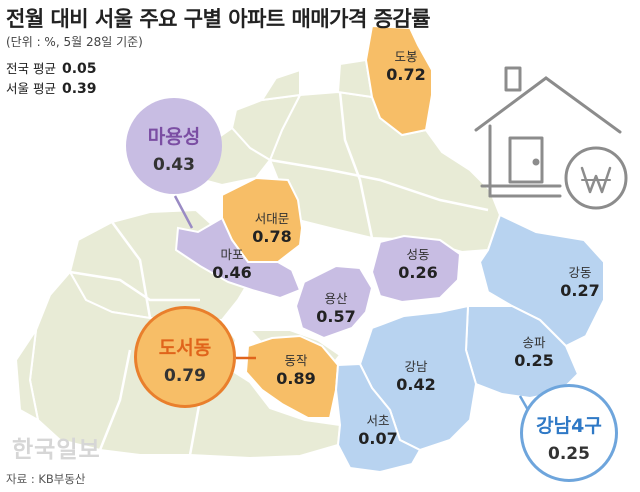  Describe the element at coordinates (580, 290) in the screenshot. I see `district-value: 0.27` at that location.